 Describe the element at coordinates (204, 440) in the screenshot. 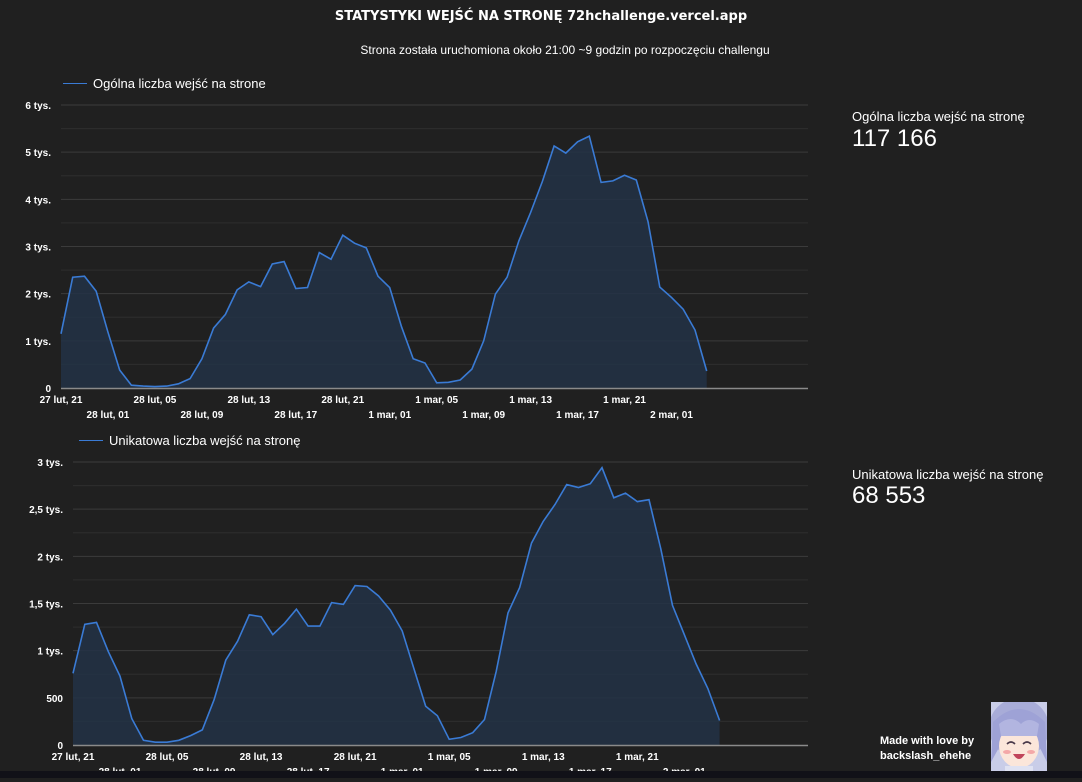

I see `legend-label: Unikatowa liczba wejść na stronę` at that location.